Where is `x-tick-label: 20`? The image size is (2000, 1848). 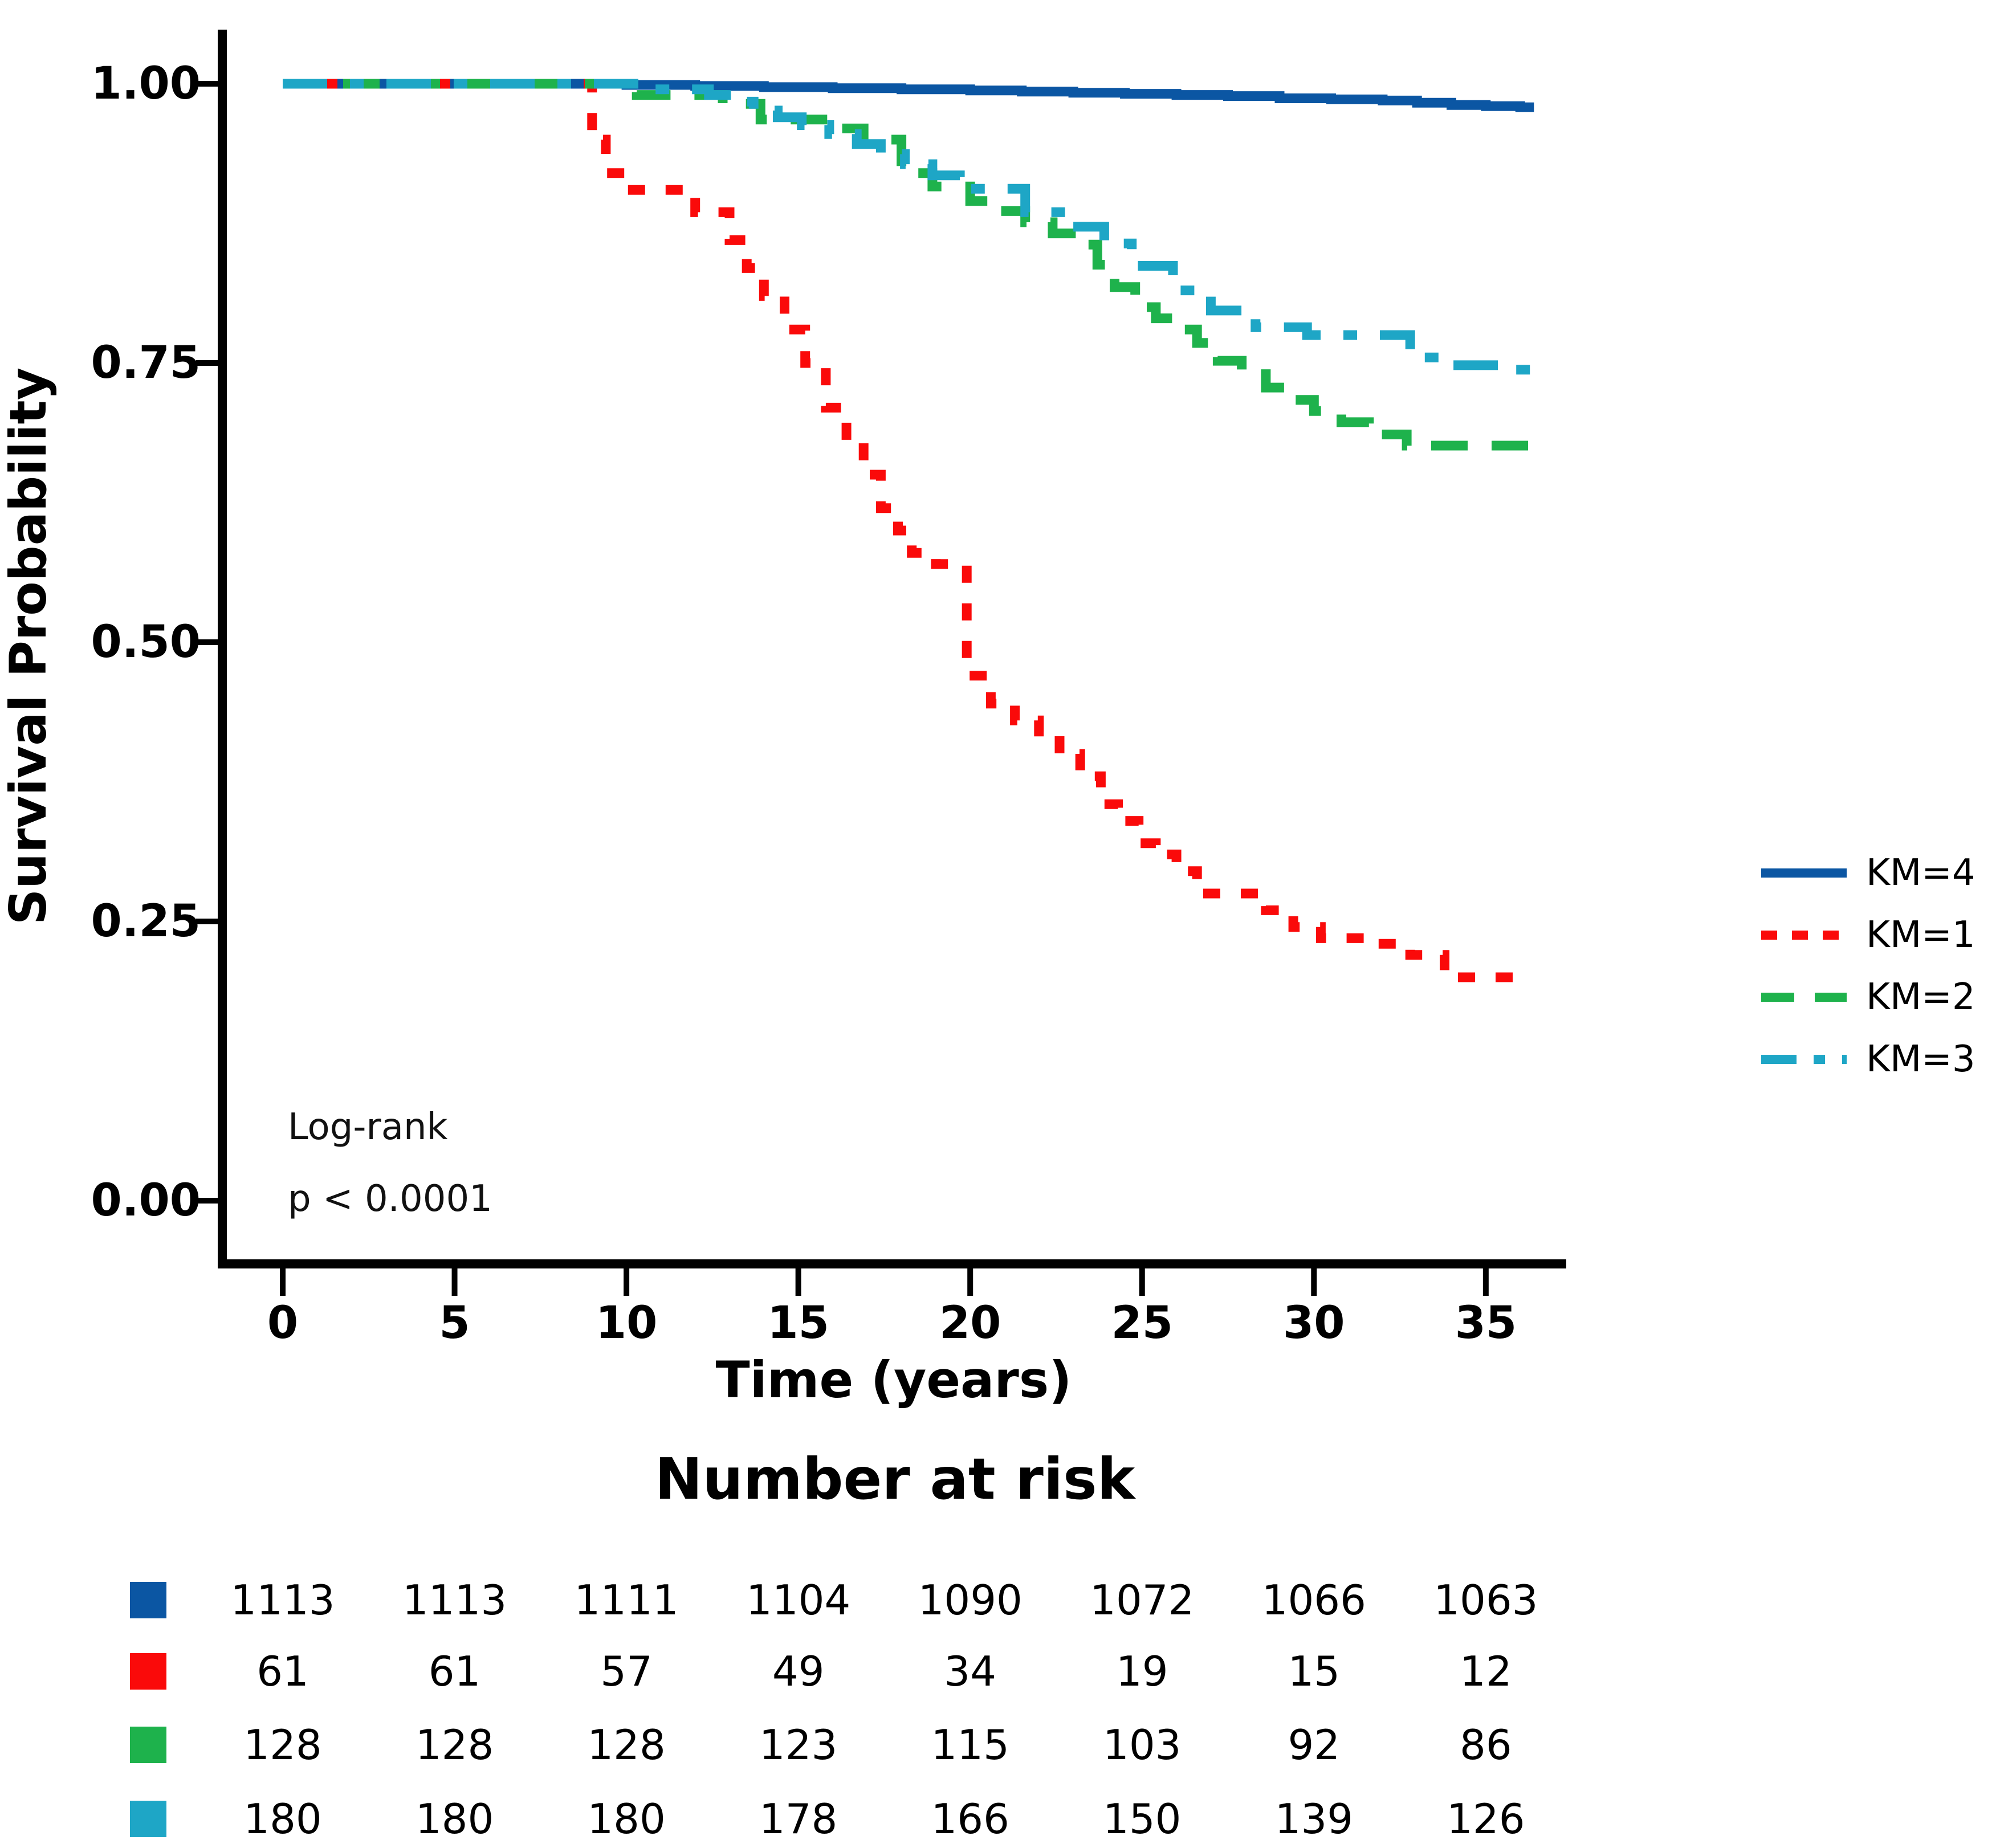 x-tick-label: 20 is located at coordinates (970, 1323).